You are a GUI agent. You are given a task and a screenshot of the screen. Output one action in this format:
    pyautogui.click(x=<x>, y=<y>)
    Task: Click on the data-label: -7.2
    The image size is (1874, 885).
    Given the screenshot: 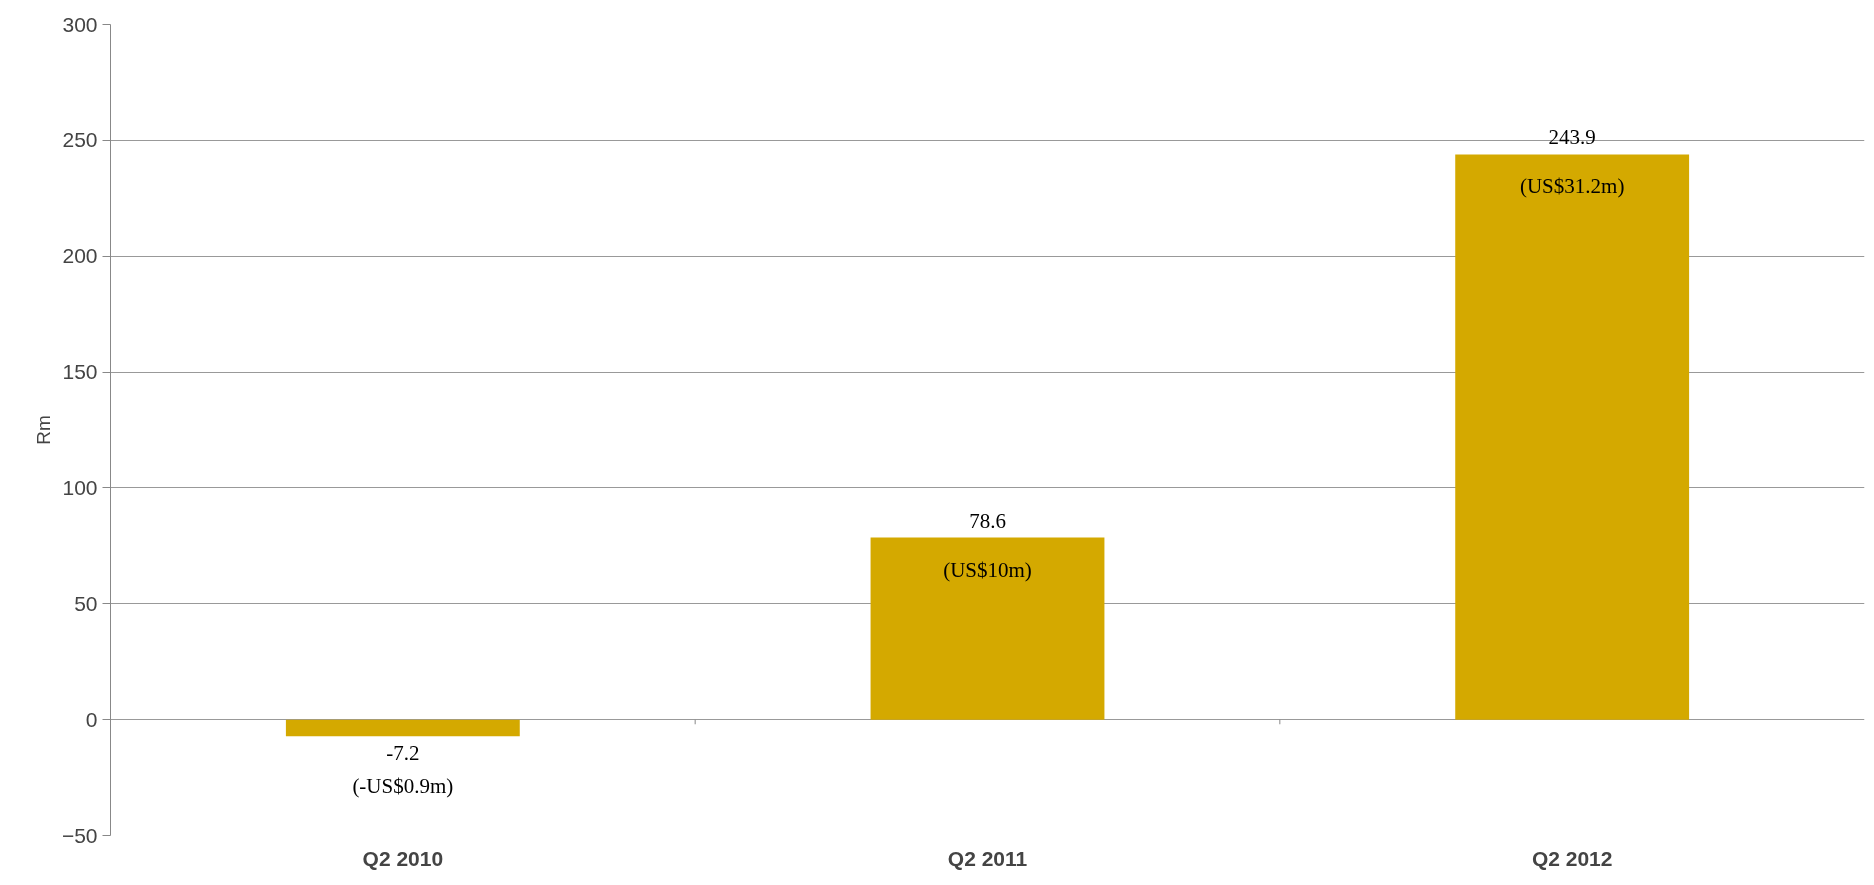 What is the action you would take?
    pyautogui.click(x=403, y=753)
    